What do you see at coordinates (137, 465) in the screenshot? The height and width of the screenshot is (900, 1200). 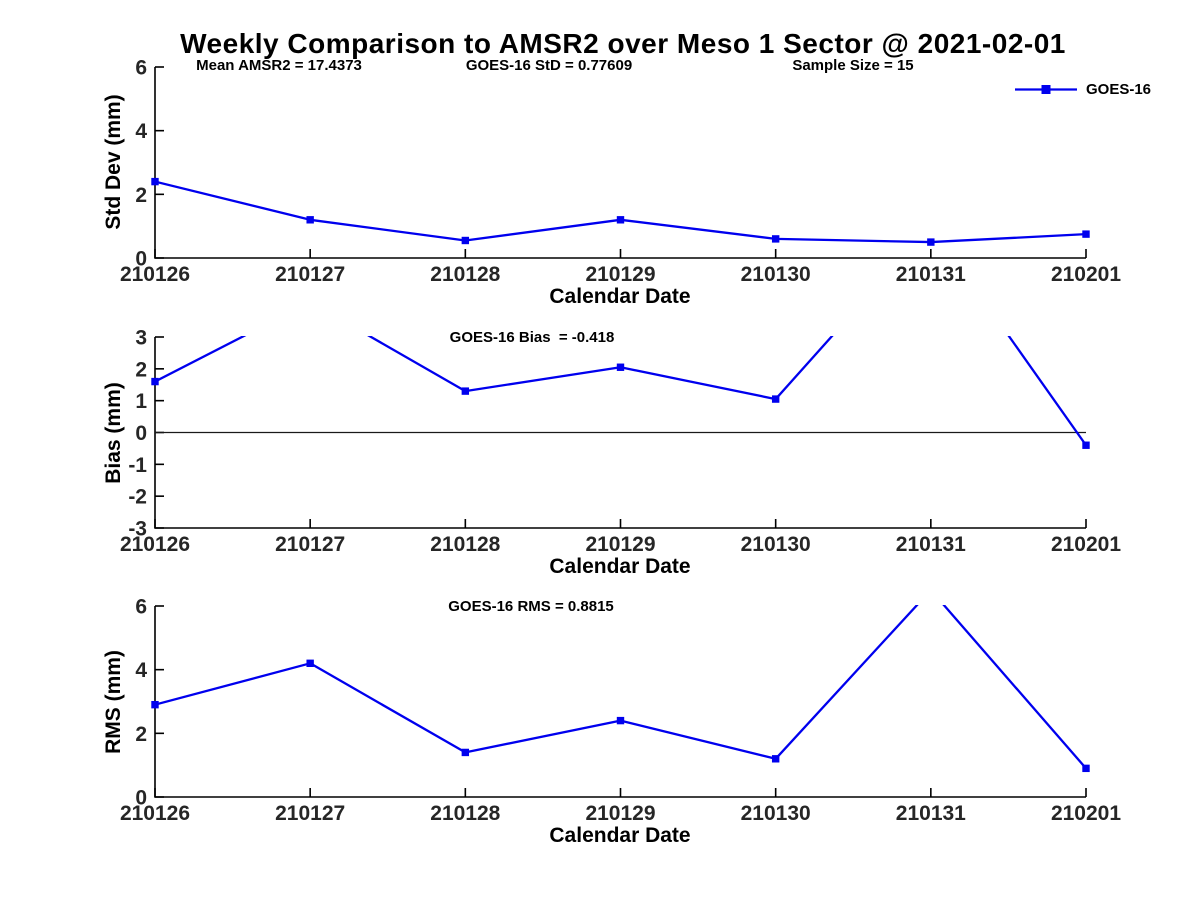 I see `y-tick-label: -1` at bounding box center [137, 465].